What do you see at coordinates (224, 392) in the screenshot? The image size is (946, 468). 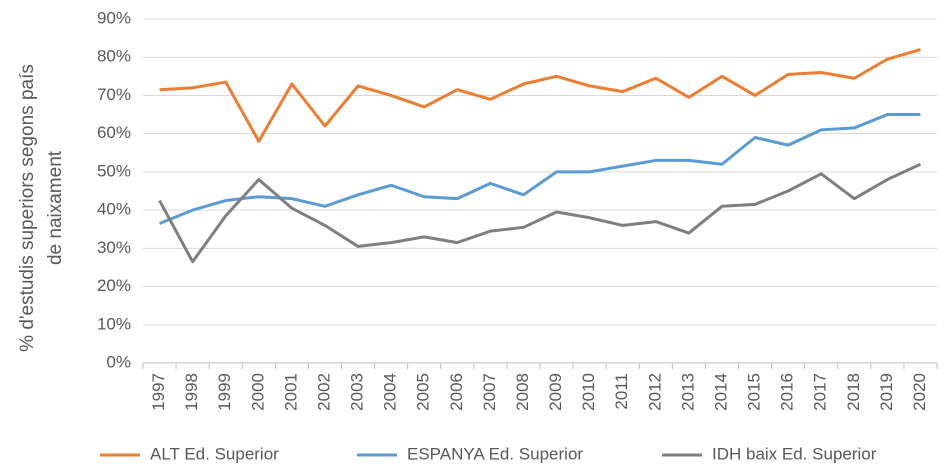 I see `x-tick-label: 1999` at bounding box center [224, 392].